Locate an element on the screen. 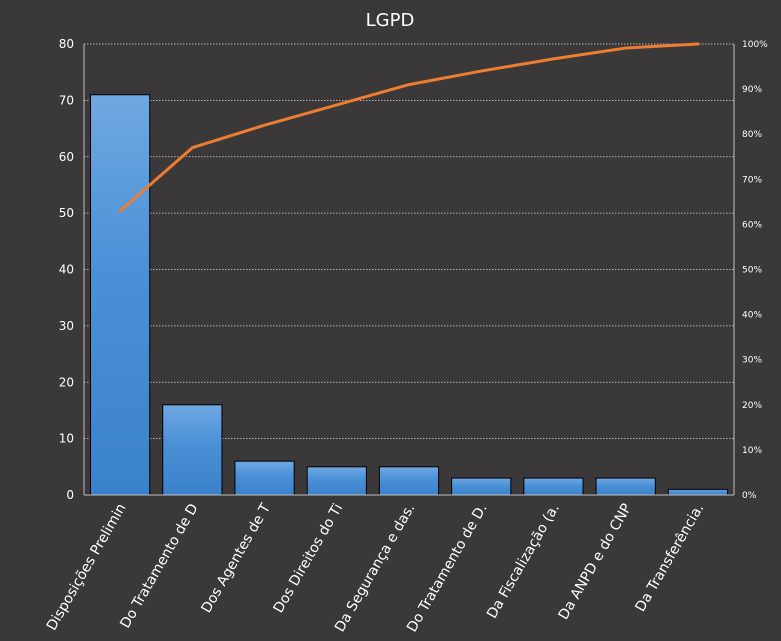 This screenshot has width=781, height=641. y2-tick-label: 90% is located at coordinates (752, 90).